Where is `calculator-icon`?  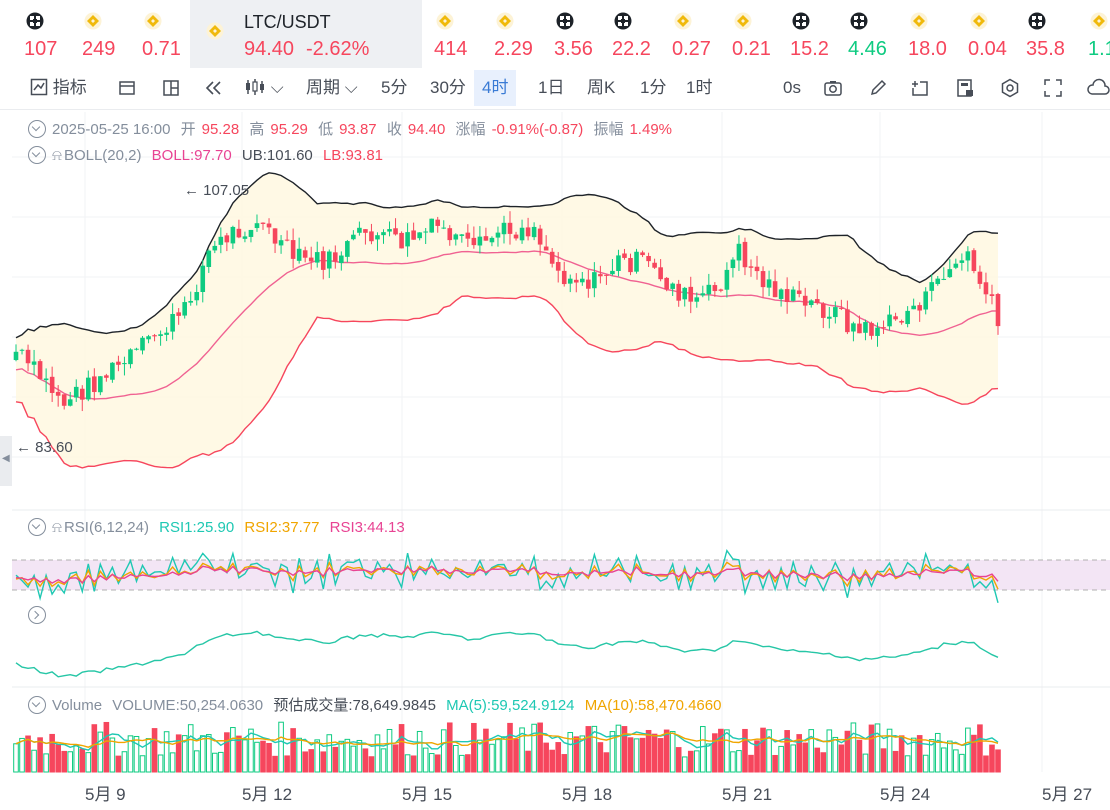
calculator-icon is located at coordinates (965, 88).